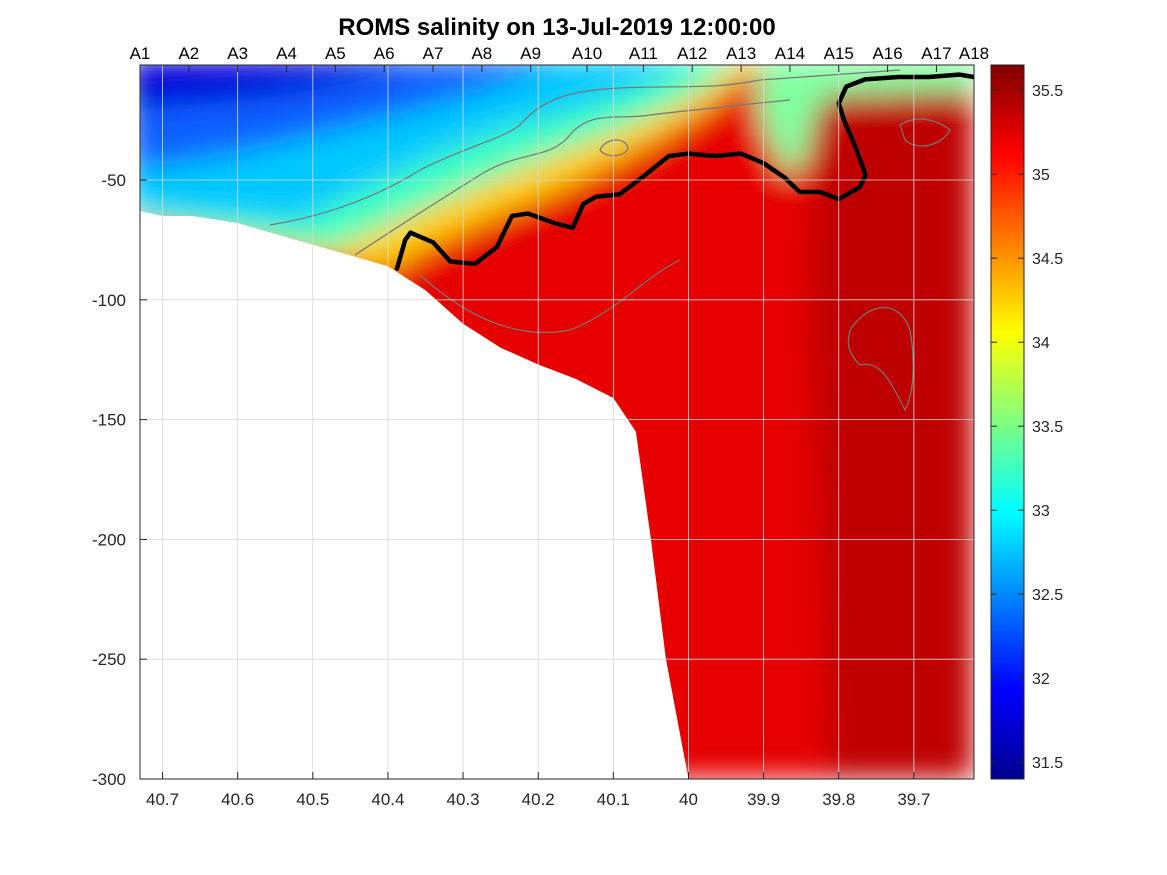 This screenshot has height=875, width=1167. What do you see at coordinates (387, 799) in the screenshot?
I see `x-tick-label: 40.4` at bounding box center [387, 799].